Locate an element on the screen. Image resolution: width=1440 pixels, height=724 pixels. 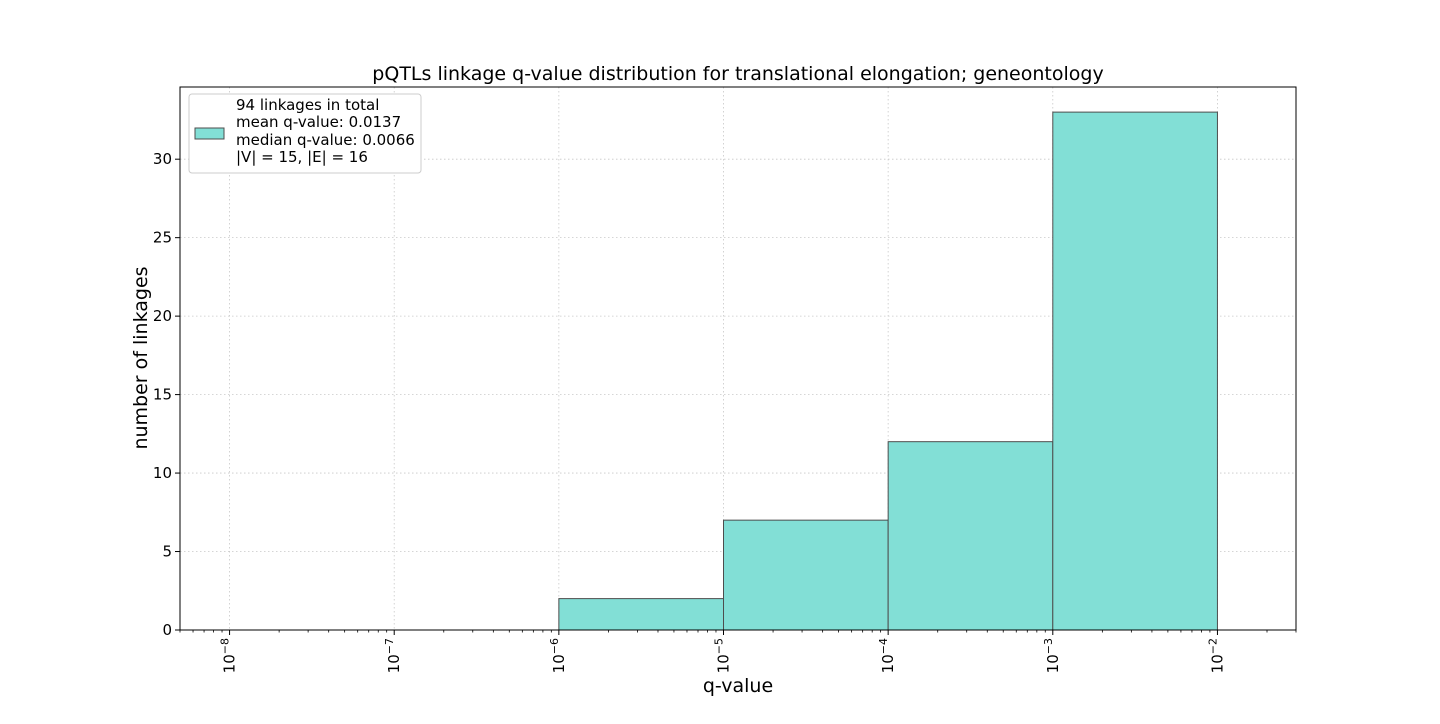
y-tick-label: 15 is located at coordinates (162, 395).